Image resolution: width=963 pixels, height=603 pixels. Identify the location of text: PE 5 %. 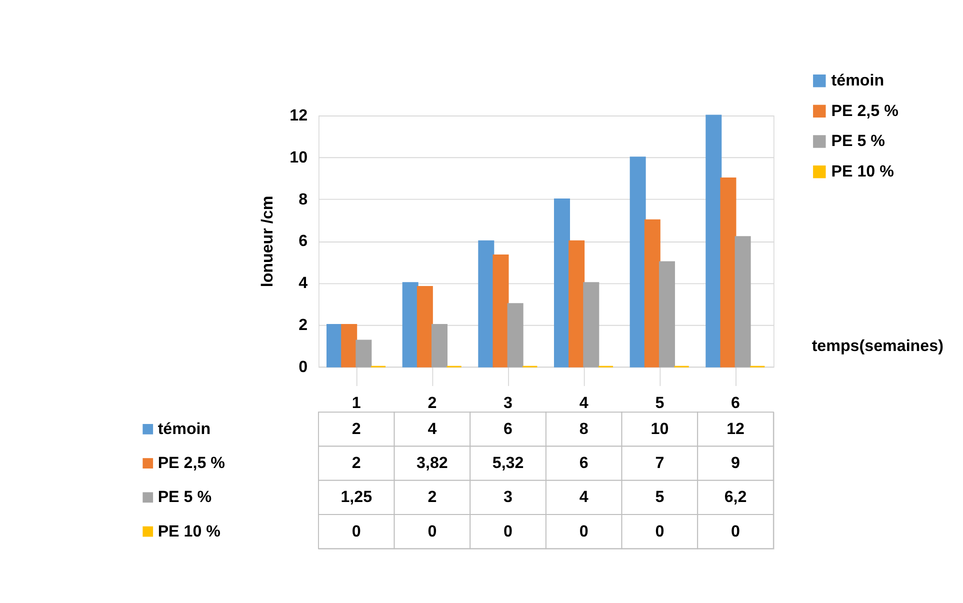
(185, 497).